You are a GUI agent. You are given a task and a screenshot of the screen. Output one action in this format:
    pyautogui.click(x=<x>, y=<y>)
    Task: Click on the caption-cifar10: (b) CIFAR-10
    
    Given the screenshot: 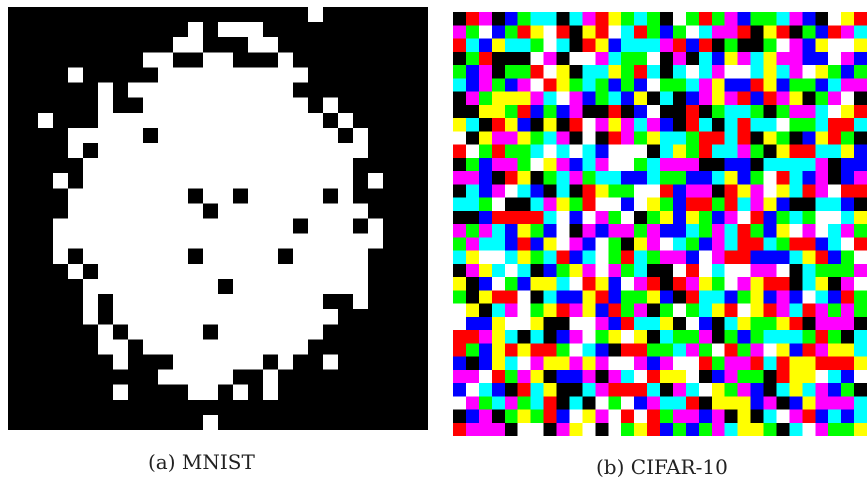 What is the action you would take?
    pyautogui.click(x=662, y=467)
    